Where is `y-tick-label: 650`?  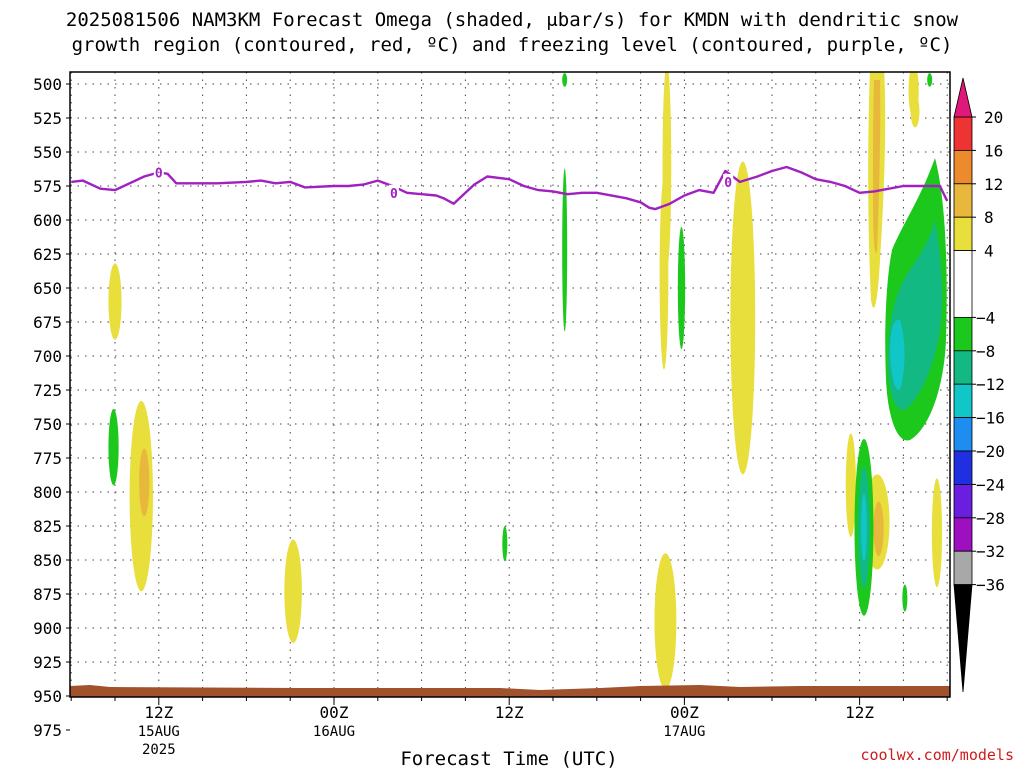
y-tick-label: 650 is located at coordinates (47, 288).